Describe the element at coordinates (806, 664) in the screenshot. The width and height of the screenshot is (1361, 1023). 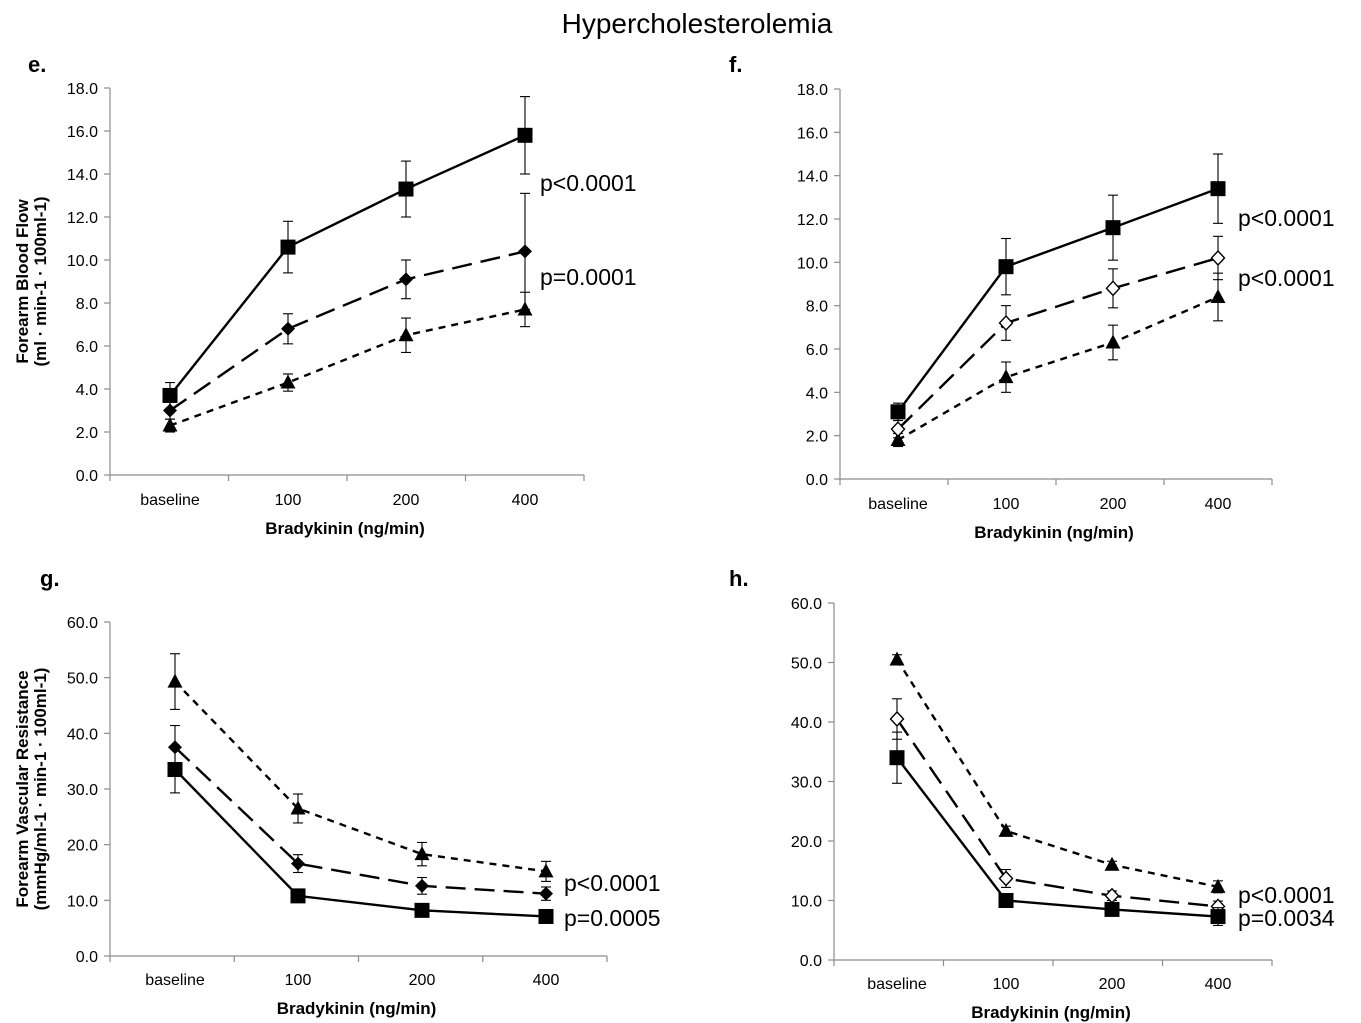
I see `y-tick-label: 50.0` at that location.